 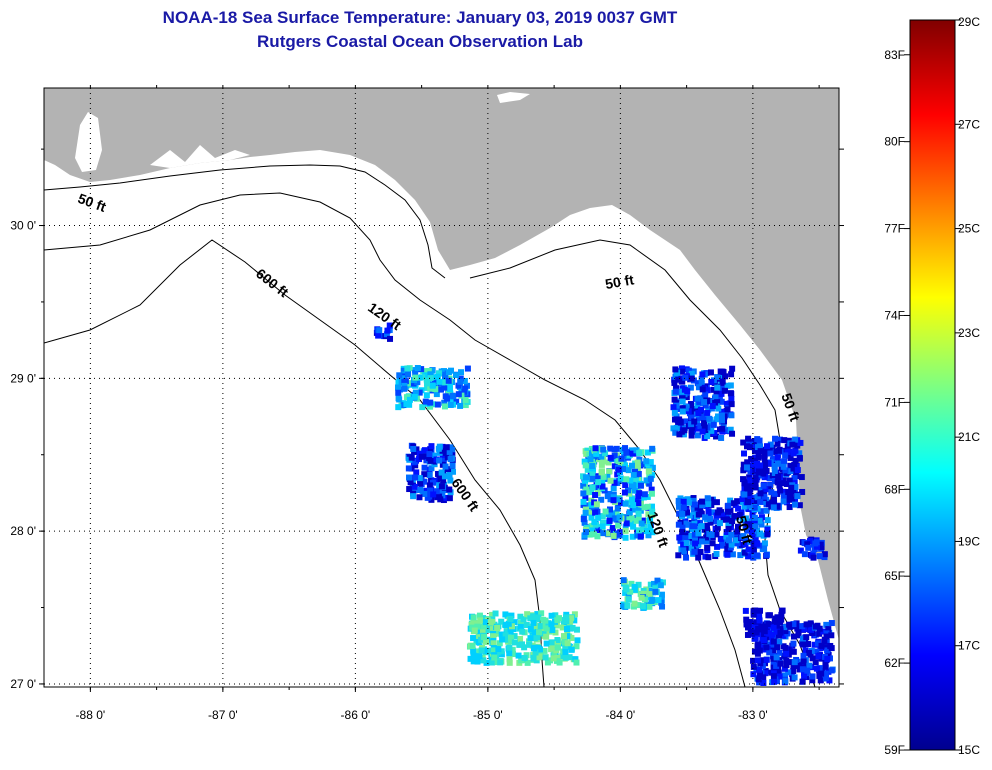 I want to click on colorbar-f-label: 77F, so click(x=894, y=229).